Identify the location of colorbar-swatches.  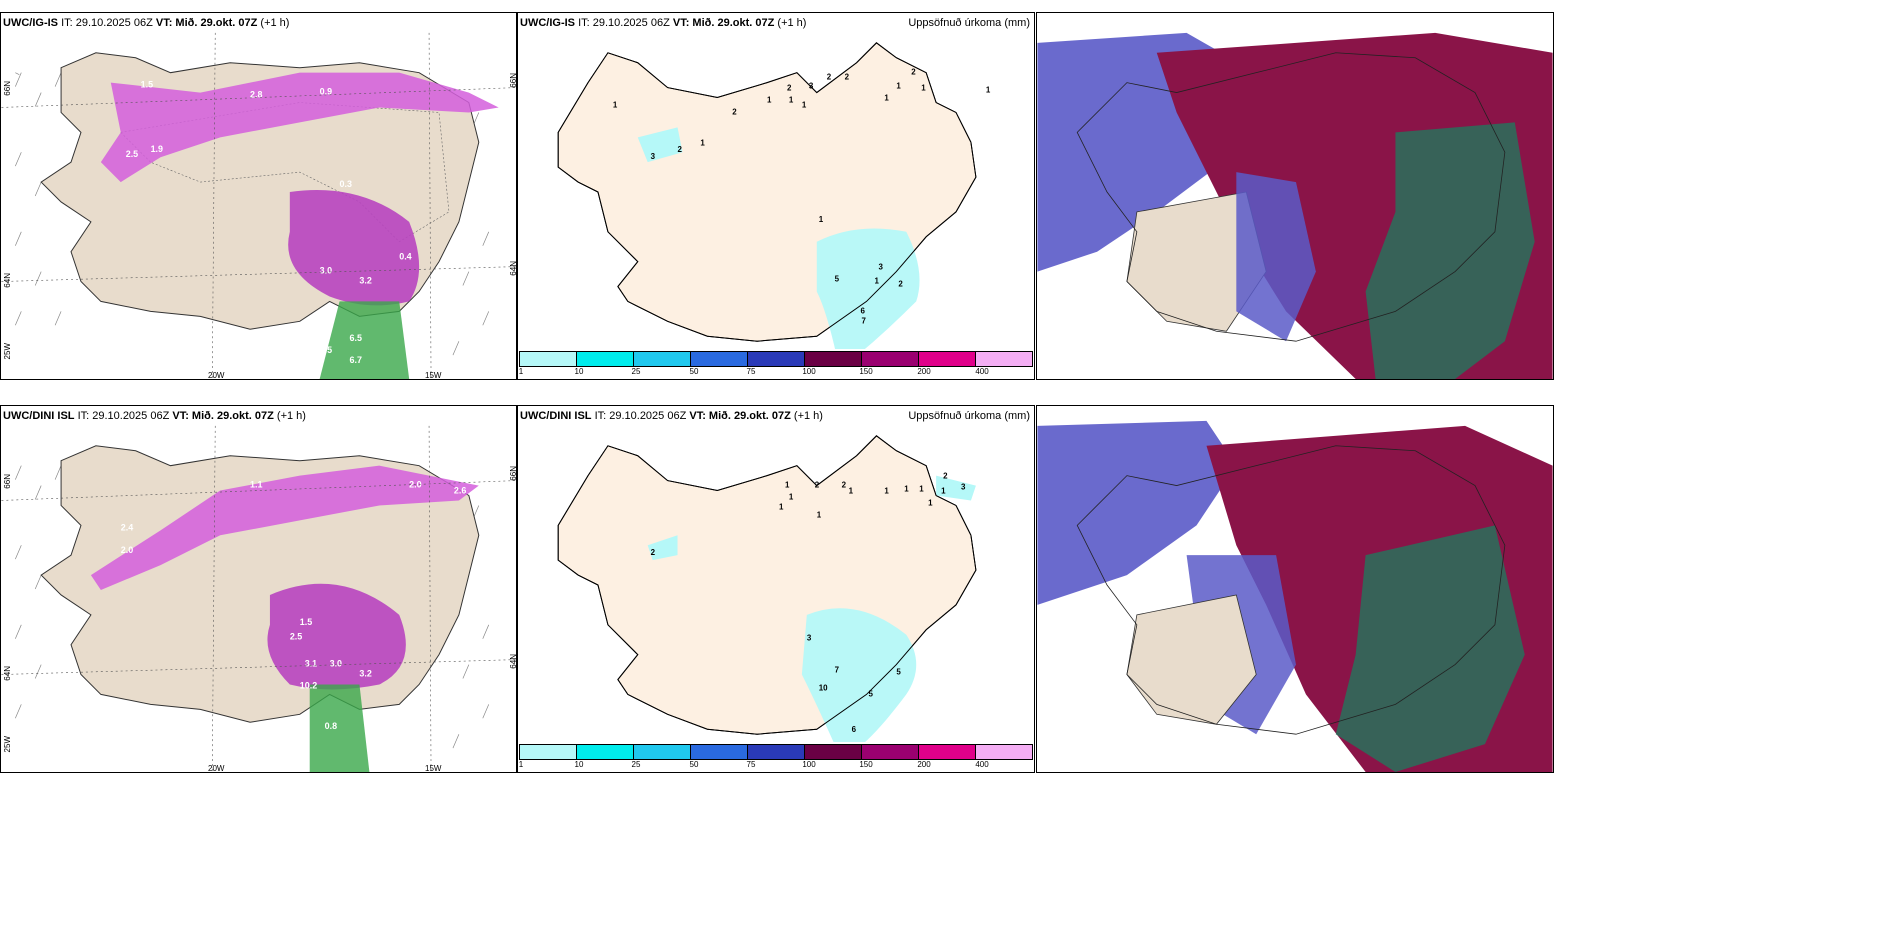
(776, 359).